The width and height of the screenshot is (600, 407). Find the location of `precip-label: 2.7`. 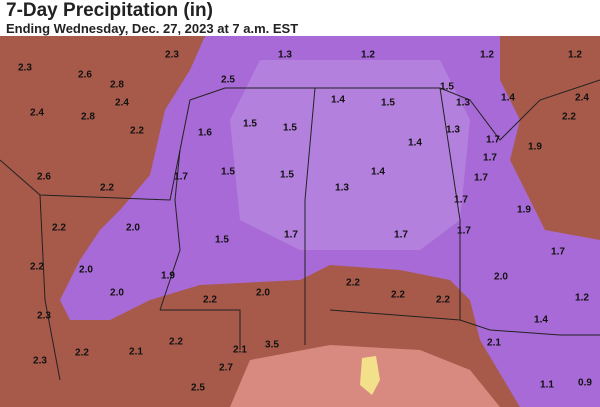

precip-label: 2.7 is located at coordinates (226, 368).